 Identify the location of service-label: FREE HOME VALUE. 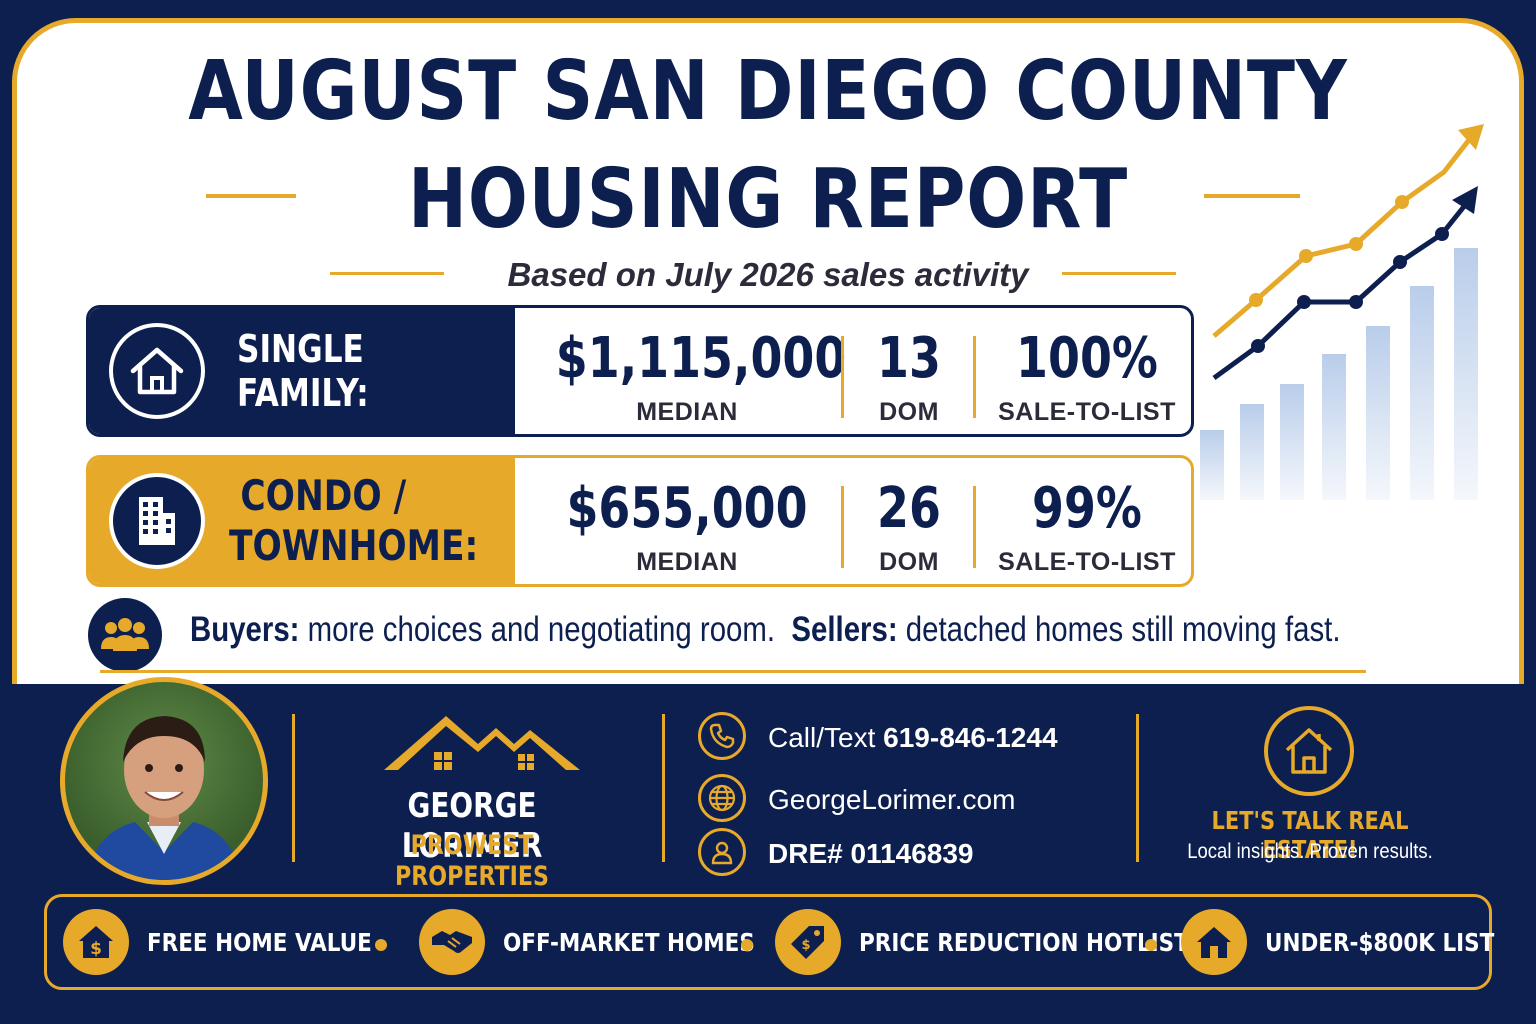
(259, 942).